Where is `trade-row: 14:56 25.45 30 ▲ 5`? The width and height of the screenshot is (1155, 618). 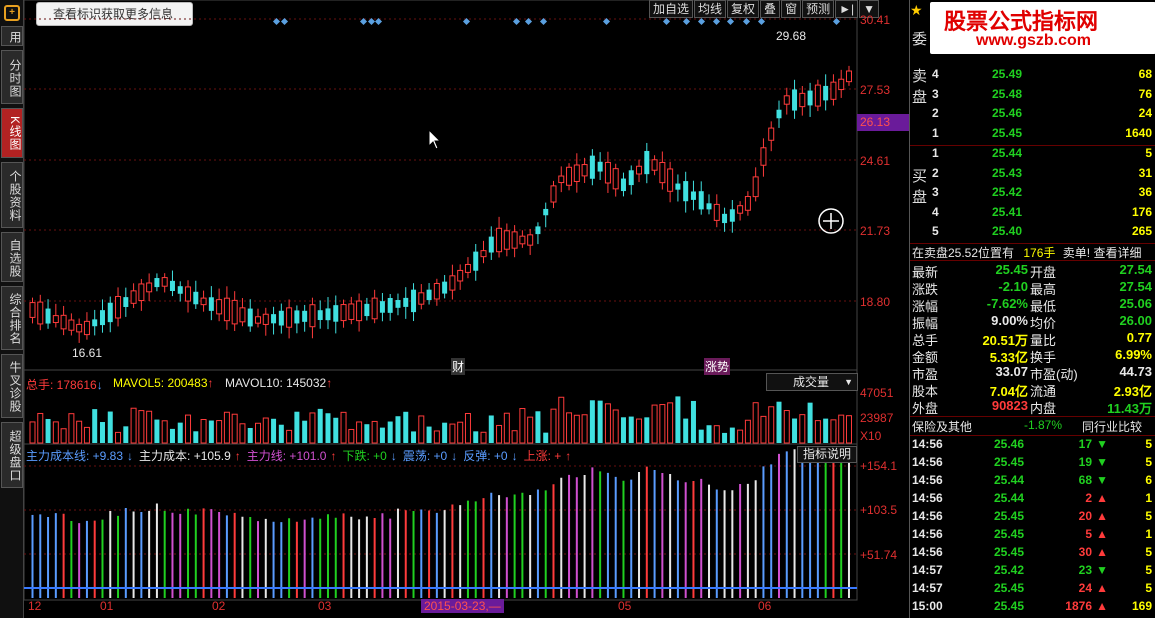 trade-row: 14:56 25.45 30 ▲ 5 is located at coordinates (1032, 554).